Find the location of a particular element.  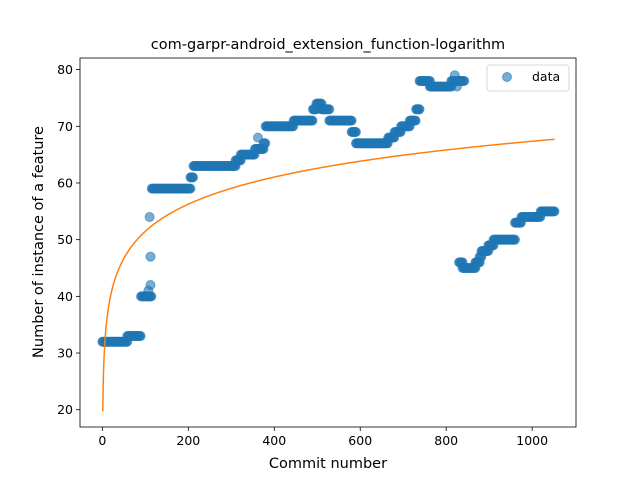

x-tick-label: 800 is located at coordinates (446, 440).